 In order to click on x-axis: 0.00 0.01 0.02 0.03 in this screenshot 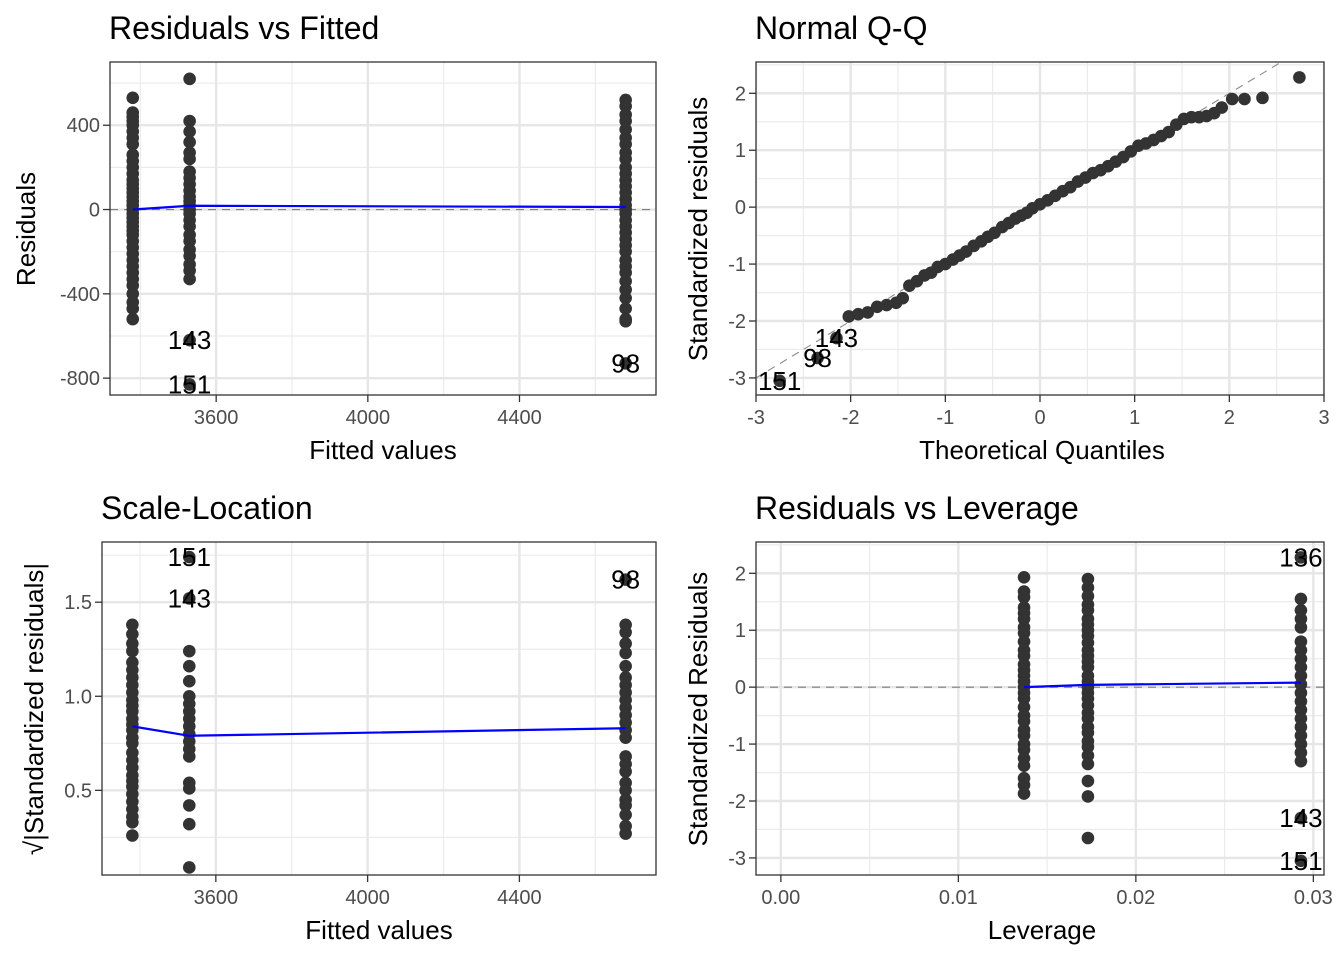, I will do `click(1047, 892)`.